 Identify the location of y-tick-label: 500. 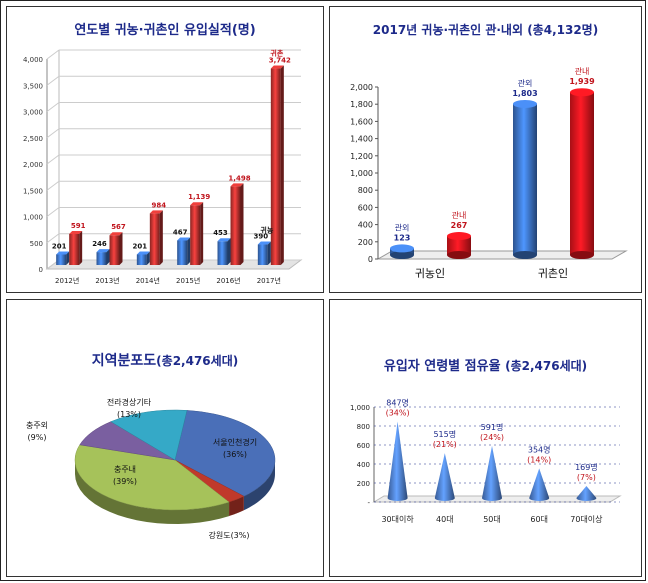
(36, 244).